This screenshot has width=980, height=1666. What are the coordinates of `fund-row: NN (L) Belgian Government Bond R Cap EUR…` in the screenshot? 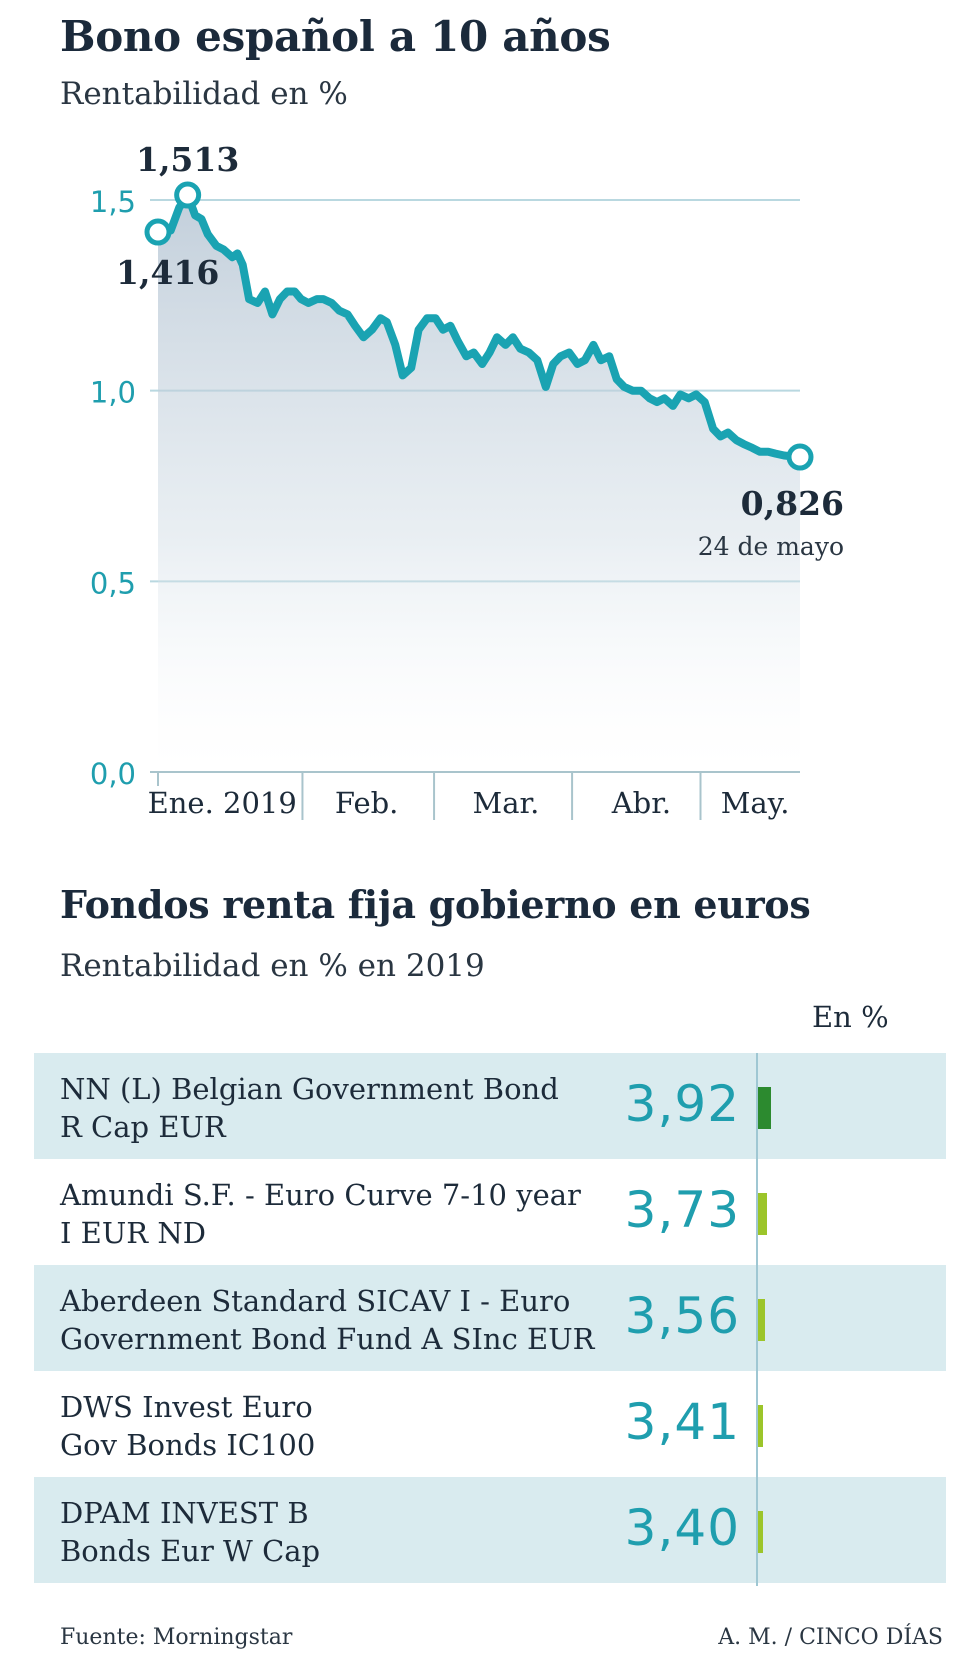 It's located at (490, 1106).